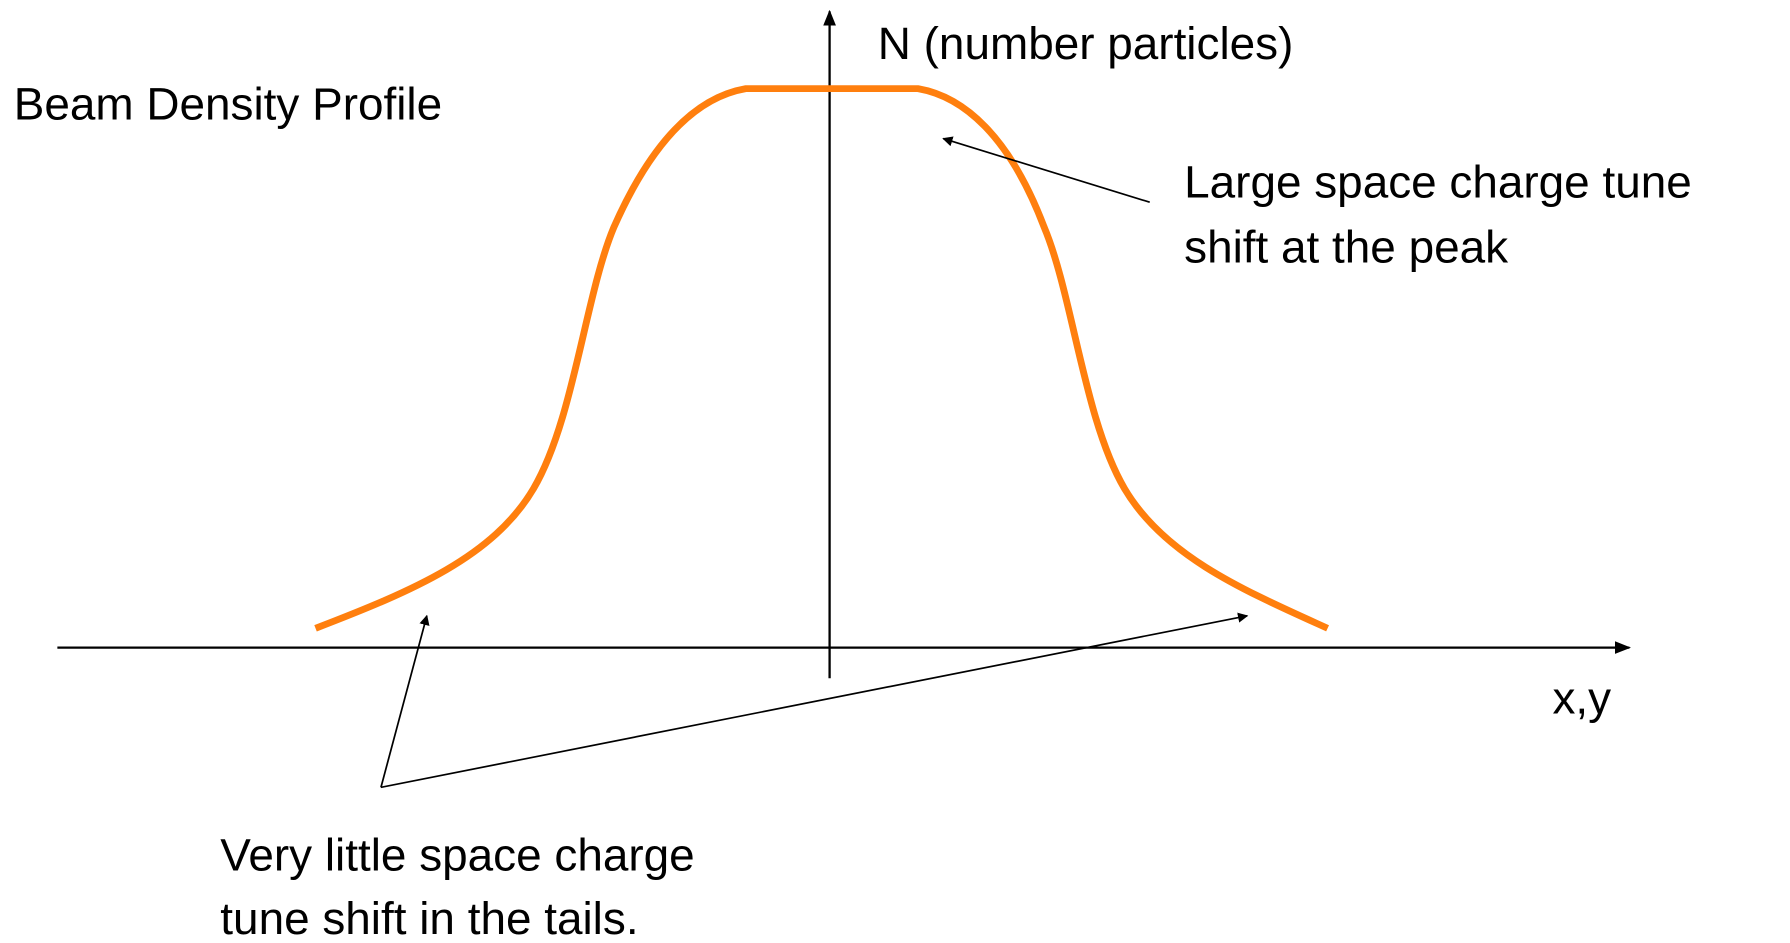  Describe the element at coordinates (457, 854) in the screenshot. I see `annotation-line: Very little space charge` at that location.